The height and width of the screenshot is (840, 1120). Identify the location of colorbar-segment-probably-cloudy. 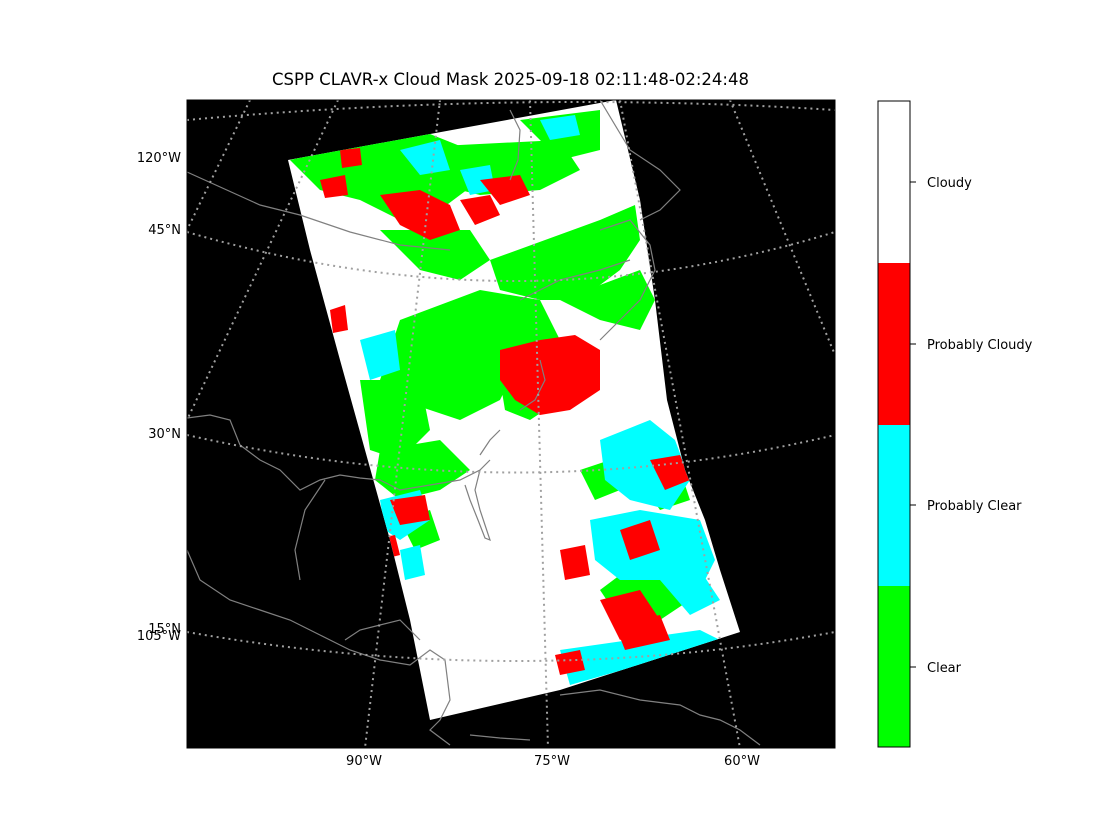
(894, 344).